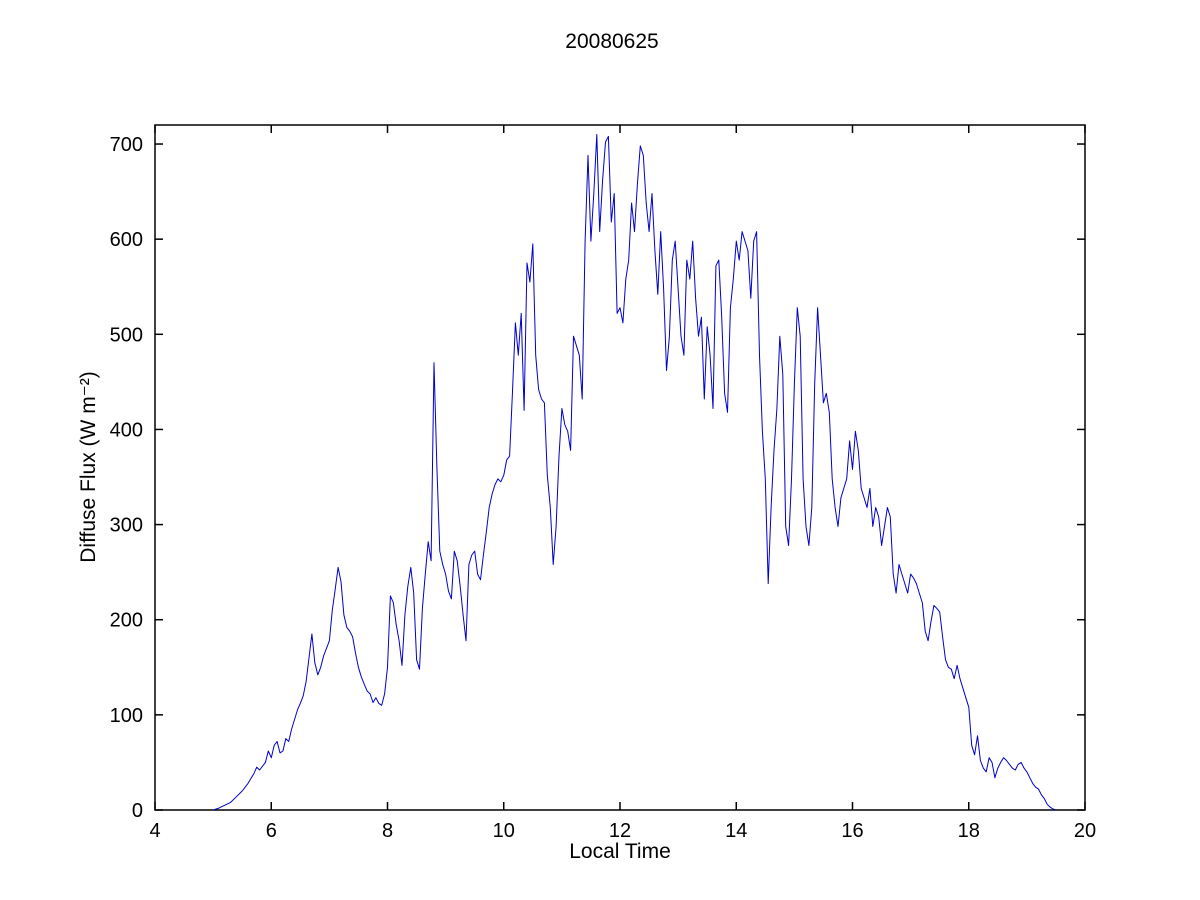 The width and height of the screenshot is (1200, 900). I want to click on x-tick-label: 4, so click(154, 831).